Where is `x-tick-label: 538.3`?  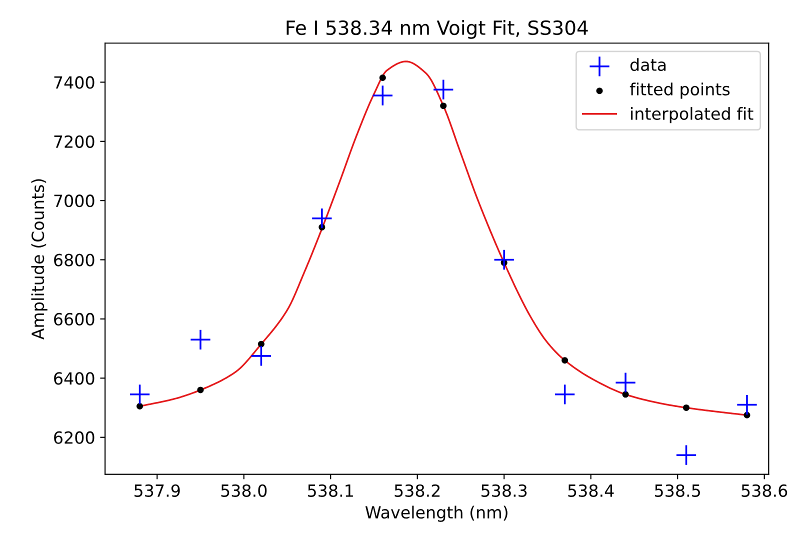
x-tick-label: 538.3 is located at coordinates (504, 490).